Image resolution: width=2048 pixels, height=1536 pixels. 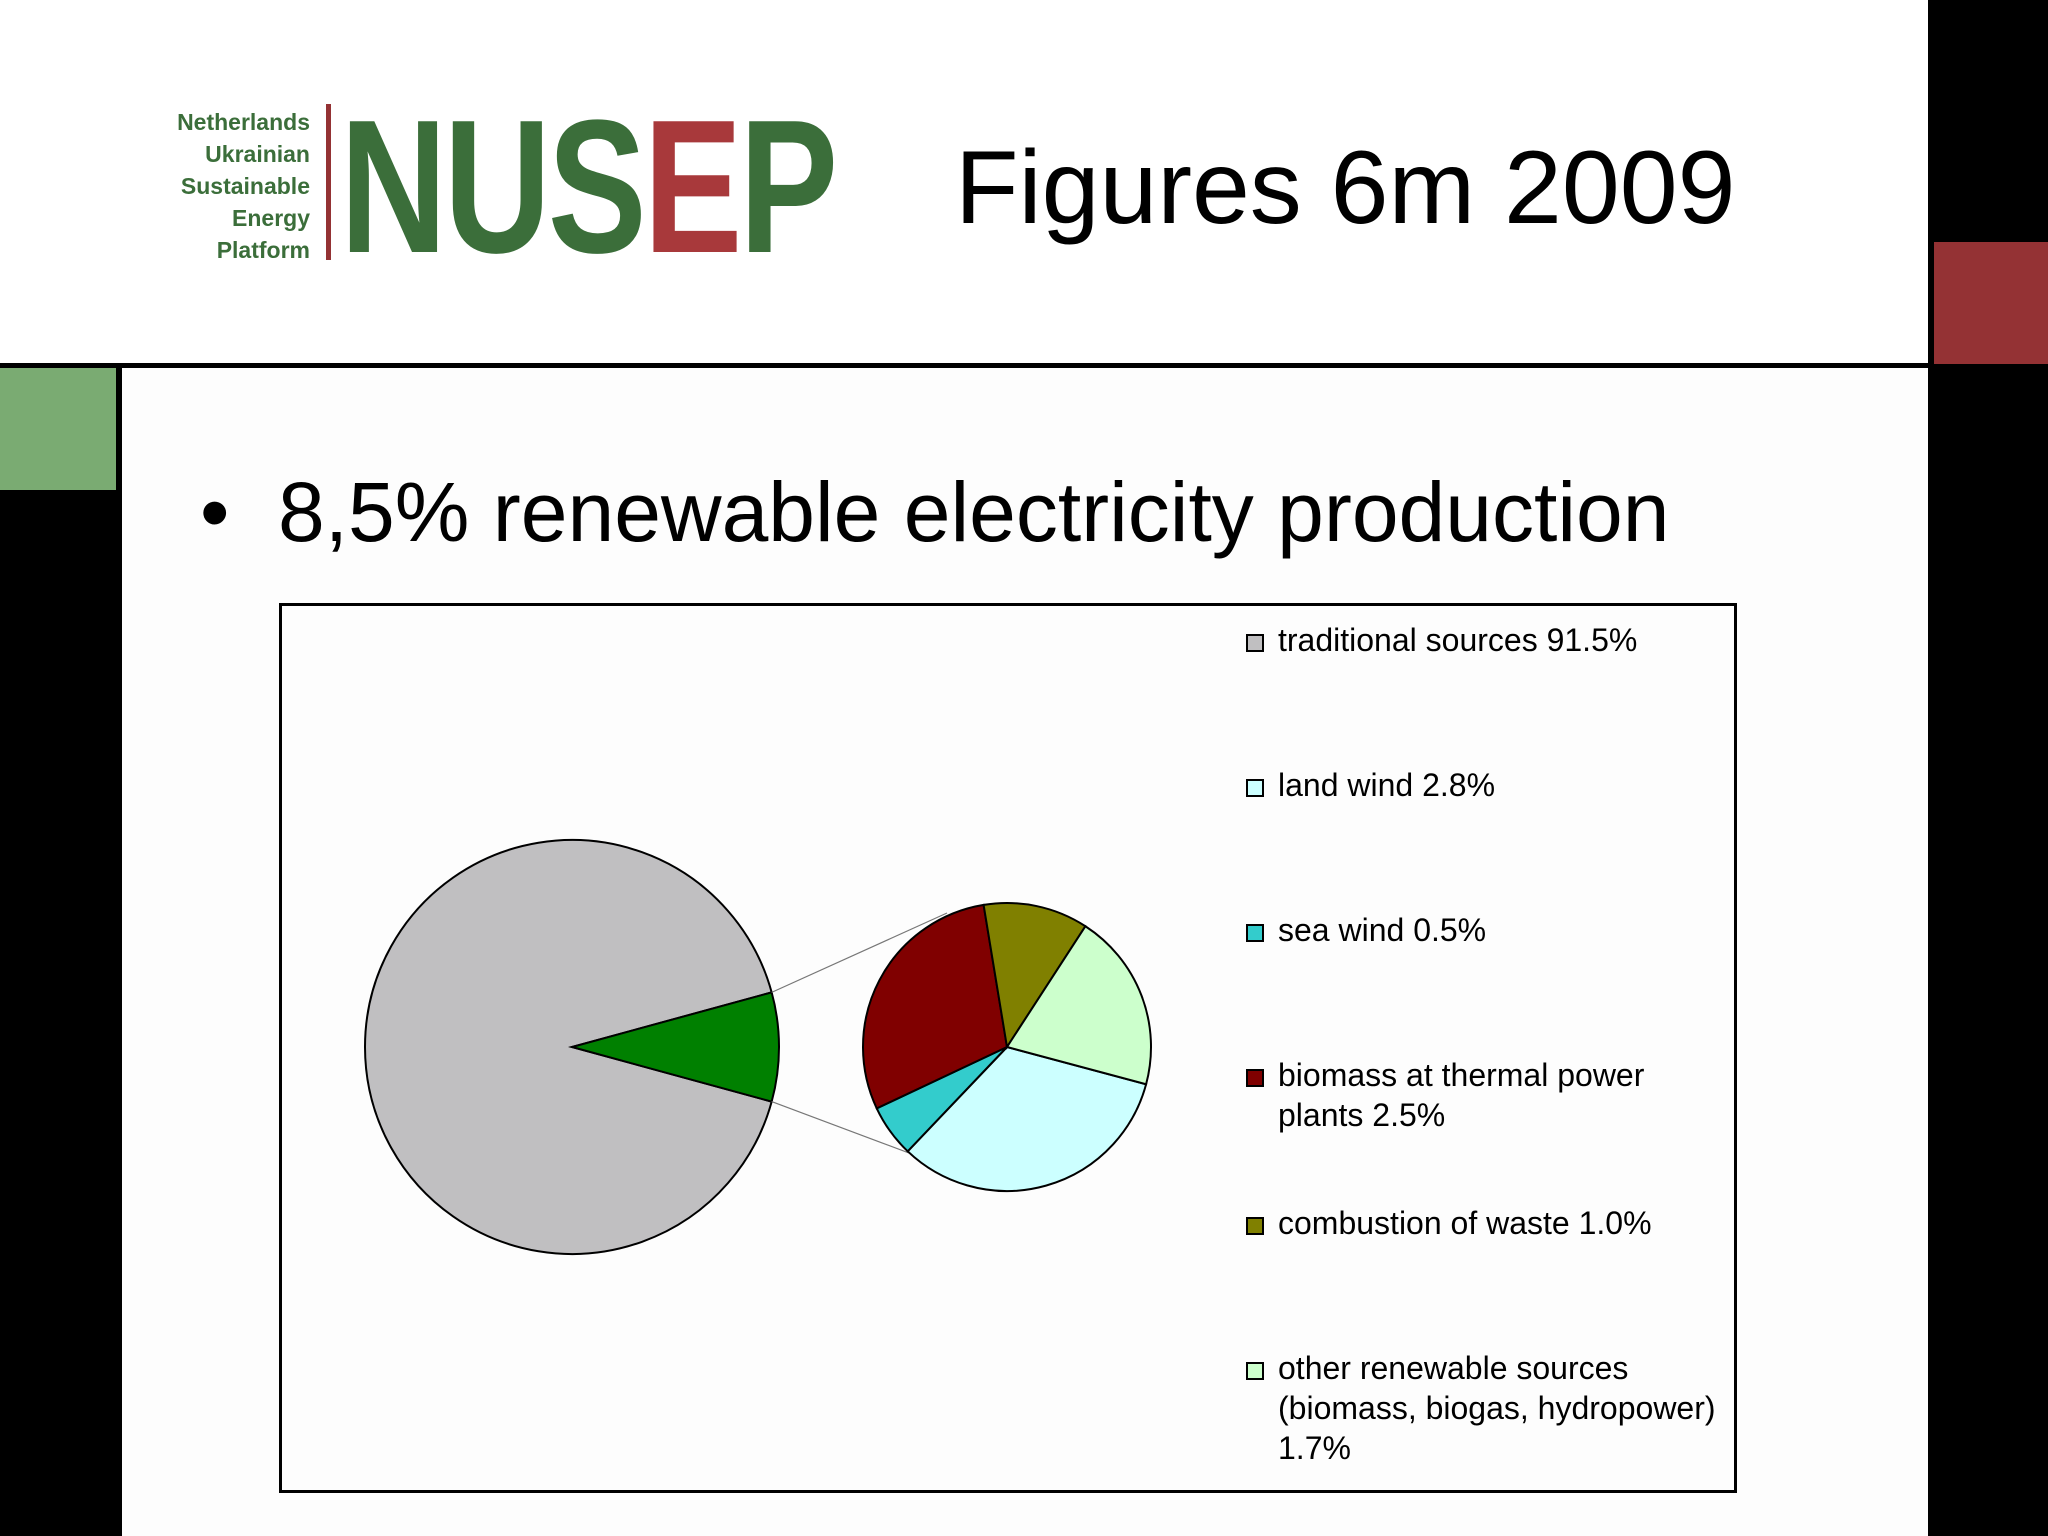 I want to click on slide-title: Figures 6m 2009, so click(x=1345, y=188).